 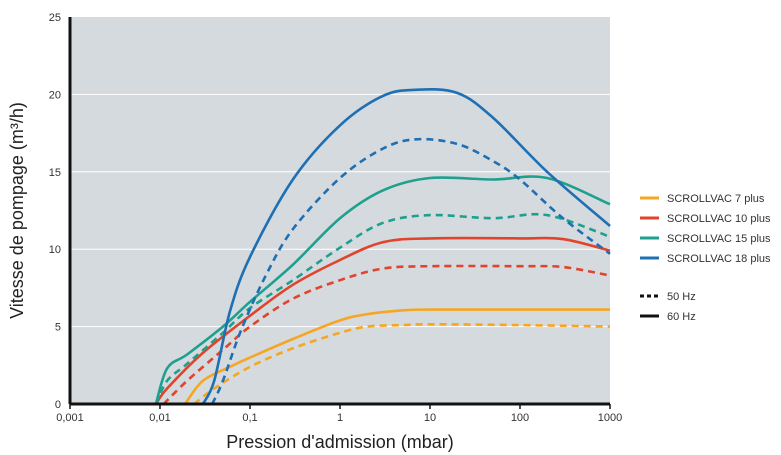 I want to click on y-tick-label: 0, so click(x=58, y=405).